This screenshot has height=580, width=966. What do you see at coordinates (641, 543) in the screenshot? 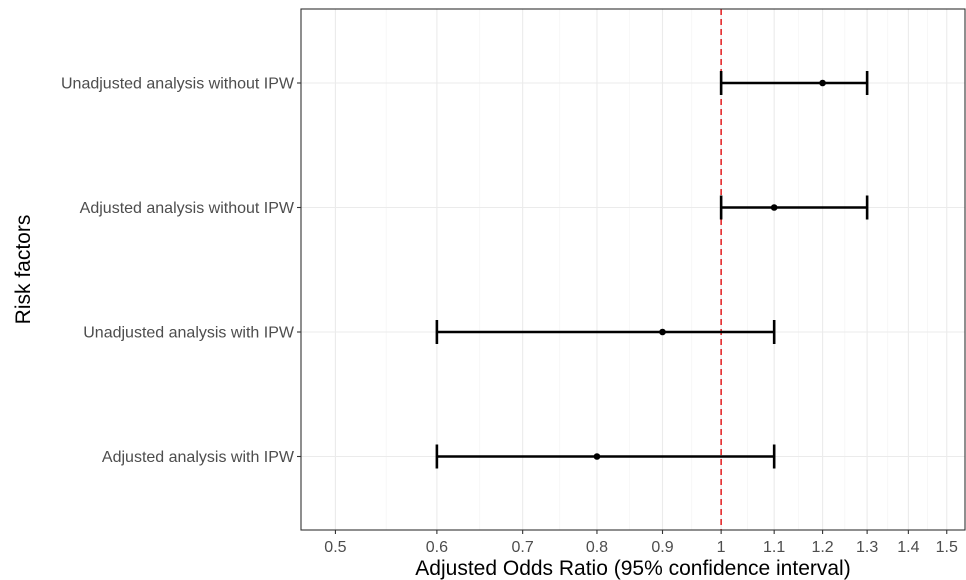
I see `x-tick-labels: 0.5 0.6 0.7 0.8 0.9 1 1.1 1.2 1.3 1.4 1.5` at bounding box center [641, 543].